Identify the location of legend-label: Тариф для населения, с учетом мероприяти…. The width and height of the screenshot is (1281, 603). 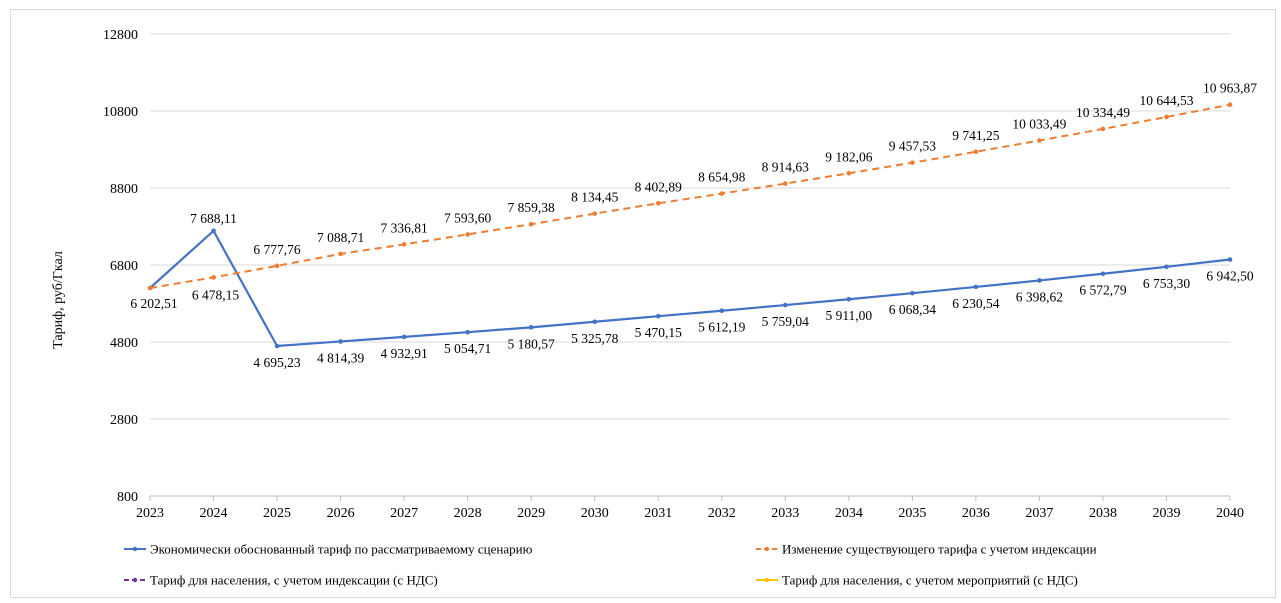
(930, 580).